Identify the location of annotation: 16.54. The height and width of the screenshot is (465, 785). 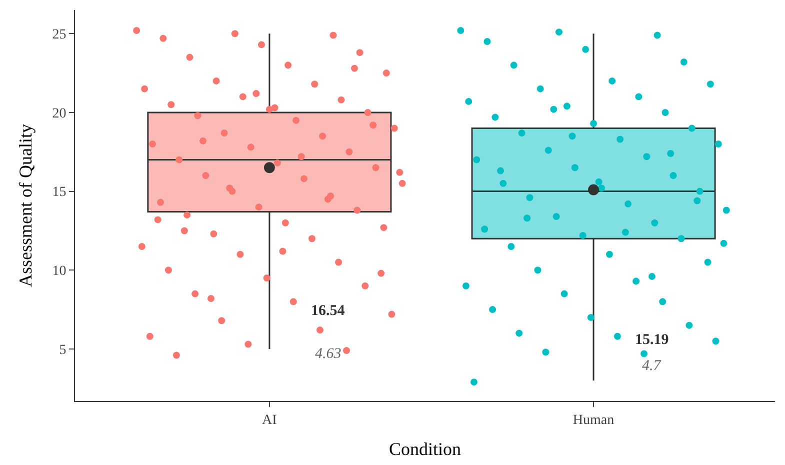
(328, 311).